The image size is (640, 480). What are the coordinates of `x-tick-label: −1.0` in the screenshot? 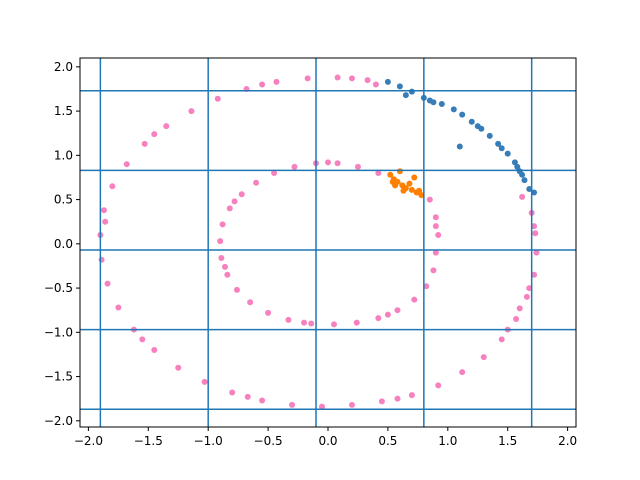 It's located at (208, 441).